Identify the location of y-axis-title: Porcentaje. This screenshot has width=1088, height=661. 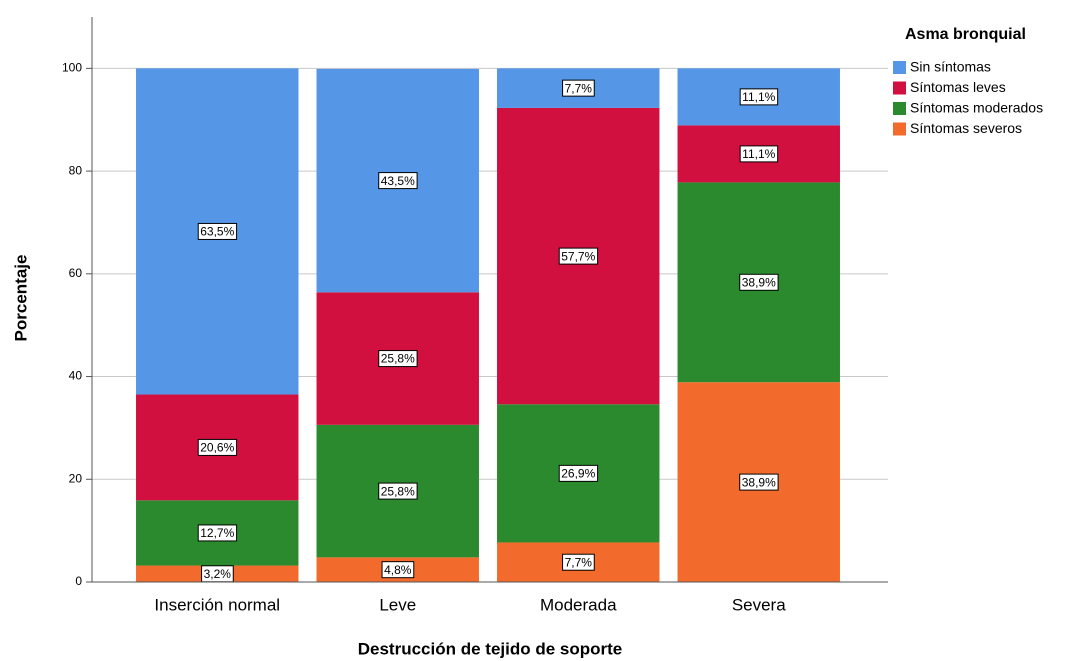
(20, 298).